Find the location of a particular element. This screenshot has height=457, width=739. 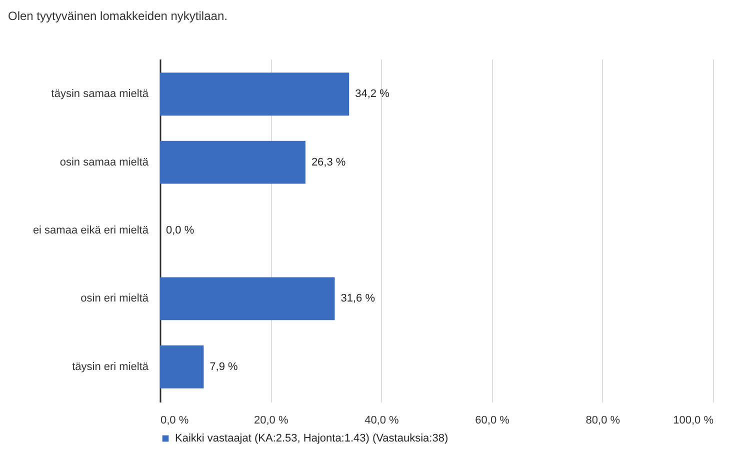

data-label: 26,3 % is located at coordinates (328, 162).